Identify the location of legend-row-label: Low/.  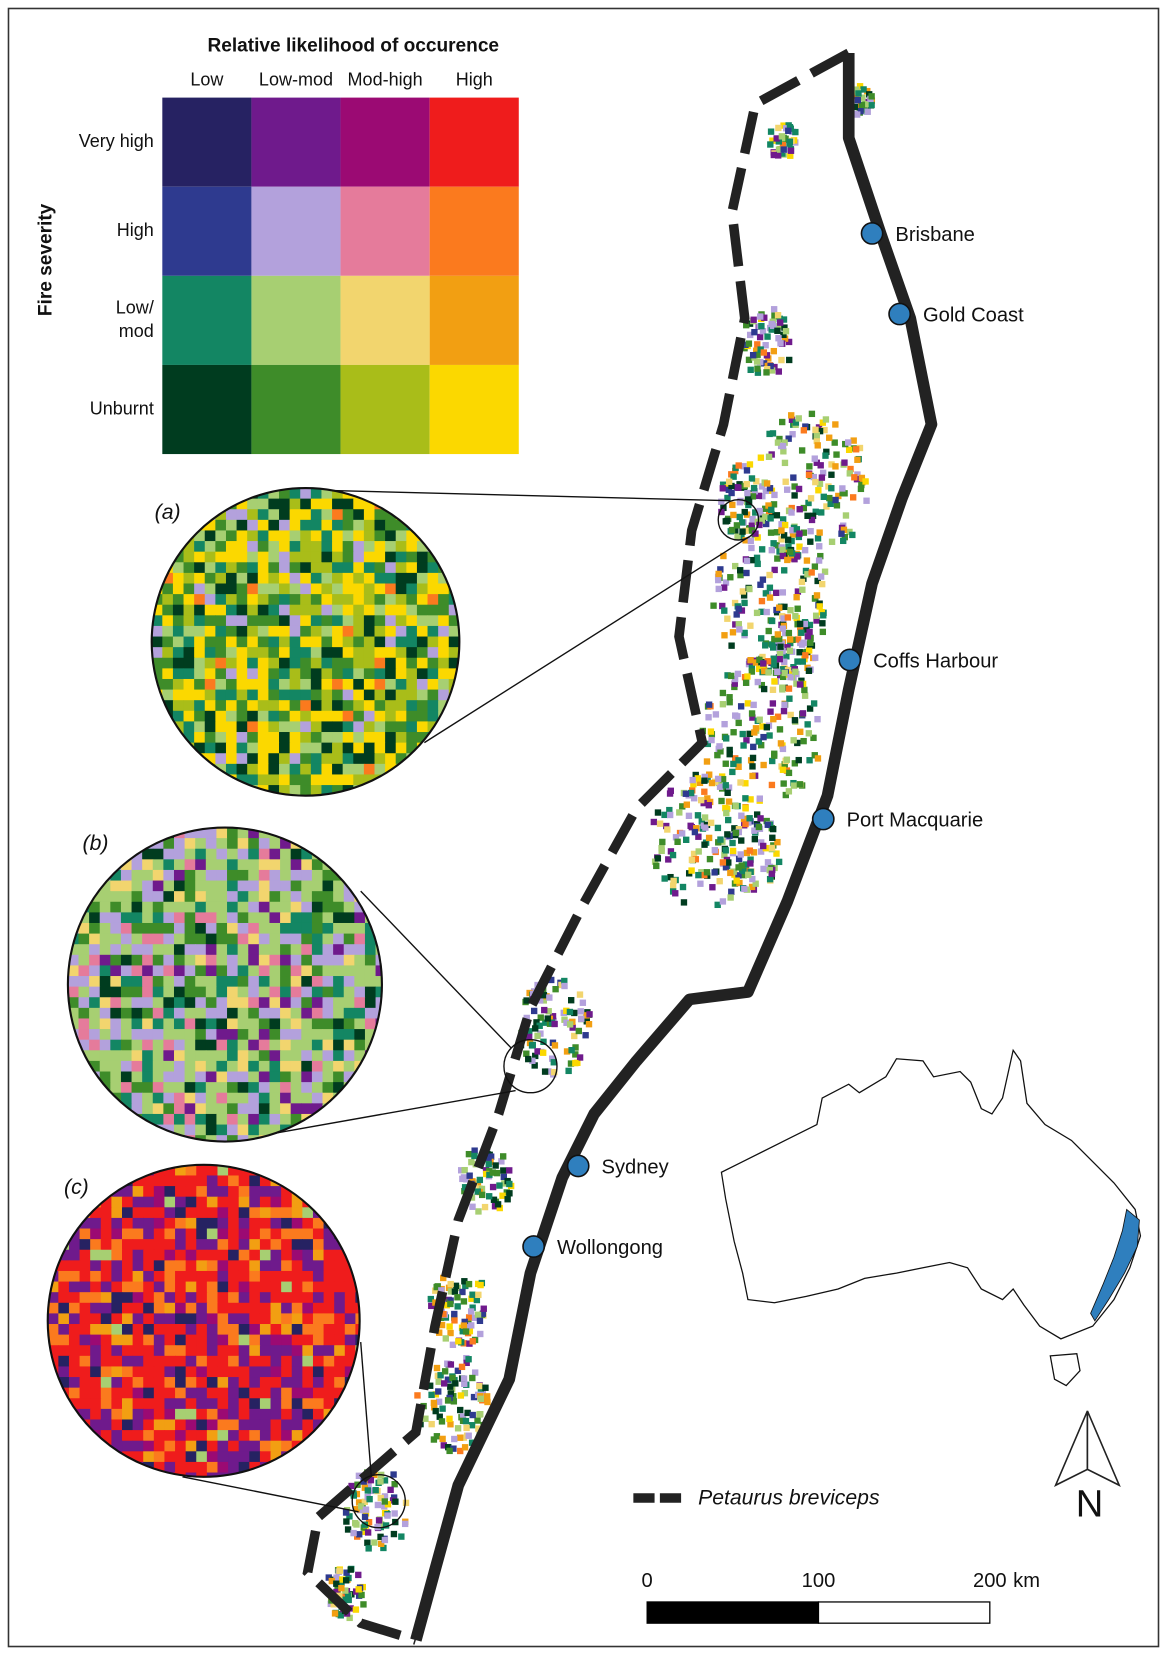
(135, 307).